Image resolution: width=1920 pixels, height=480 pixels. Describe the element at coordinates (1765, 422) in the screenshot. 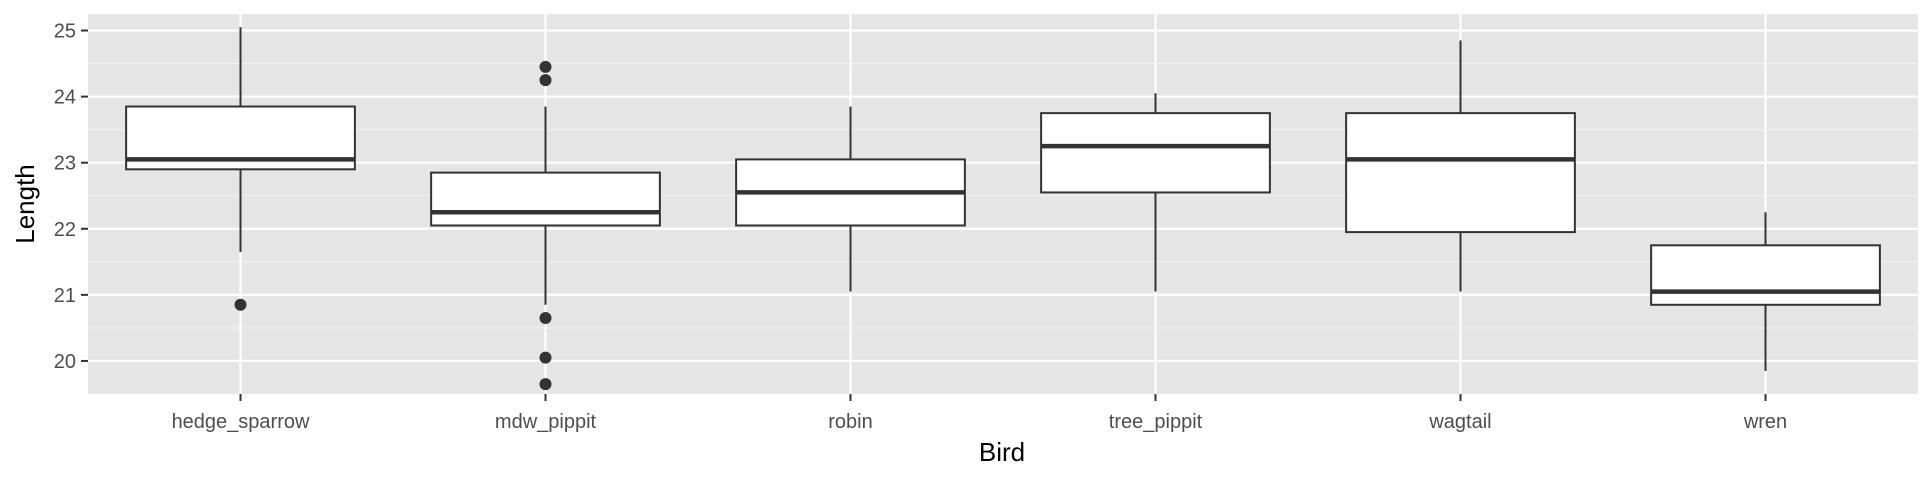

I see `x-tick-label: wren` at that location.